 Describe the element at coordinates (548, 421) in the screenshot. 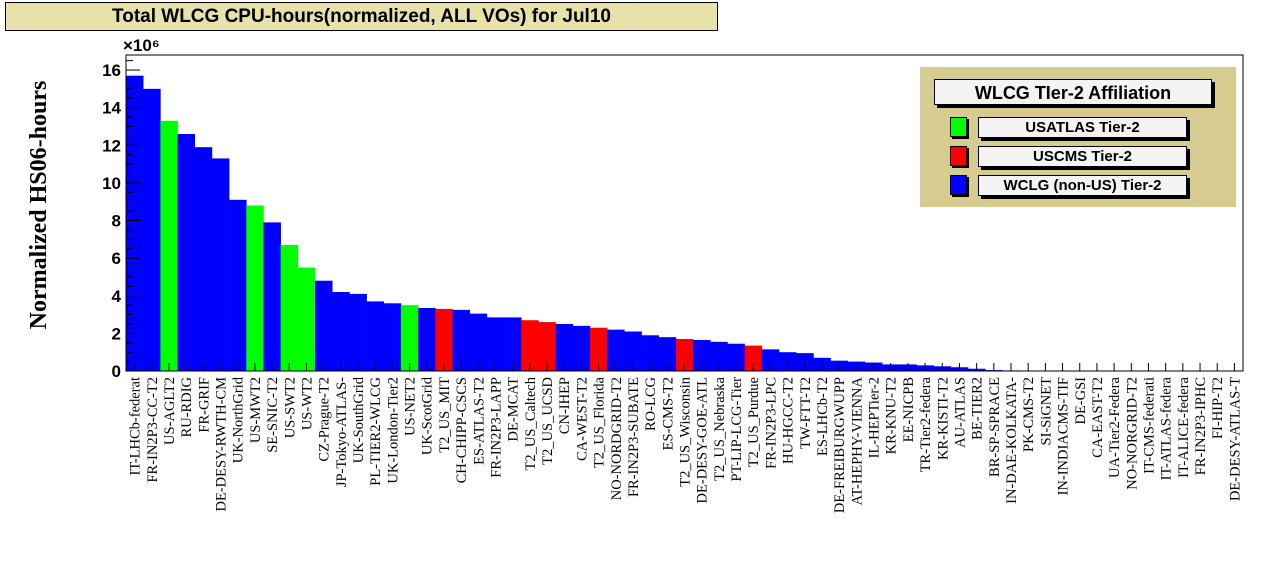

I see `x-category-label: T2_US_UCSD` at that location.